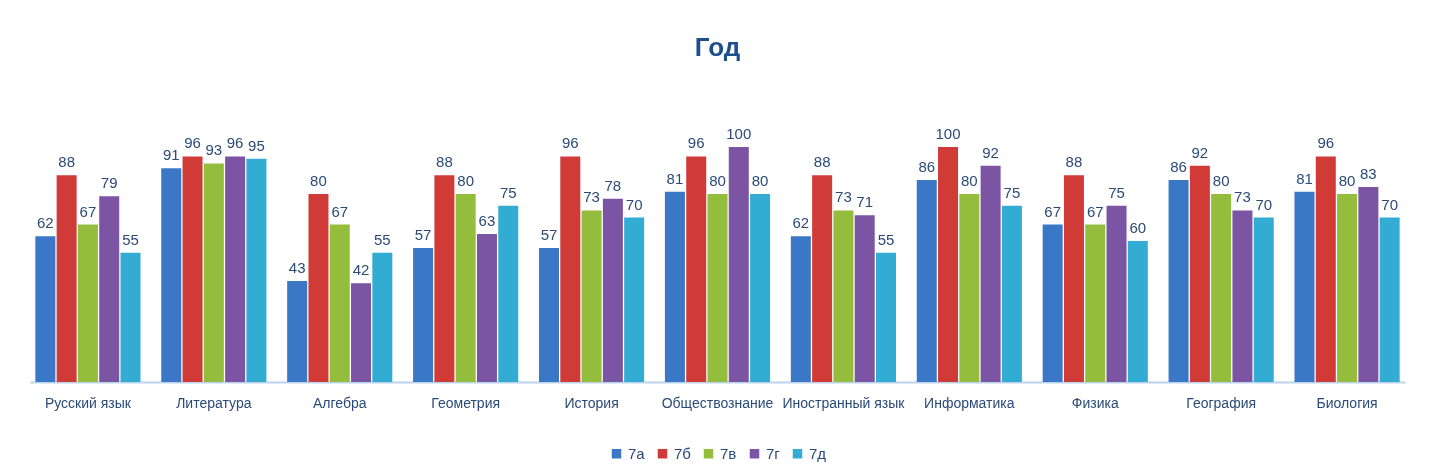 The height and width of the screenshot is (476, 1432). Describe the element at coordinates (214, 402) in the screenshot. I see `x-tick-label: Литература` at that location.